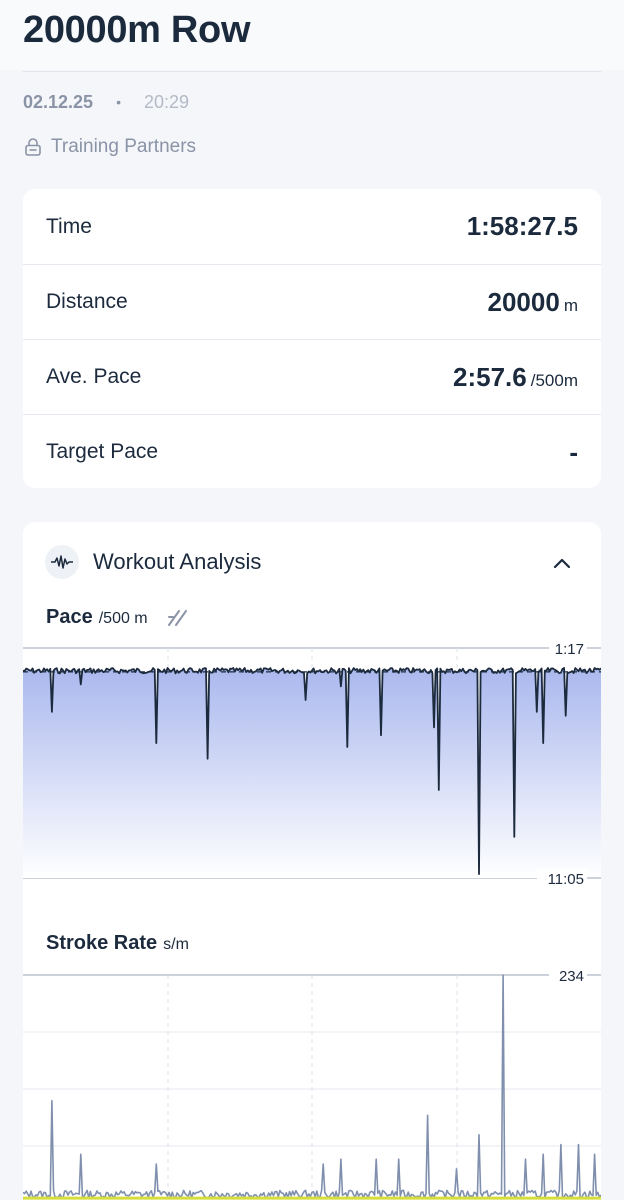  I want to click on pulse-icon, so click(62, 562).